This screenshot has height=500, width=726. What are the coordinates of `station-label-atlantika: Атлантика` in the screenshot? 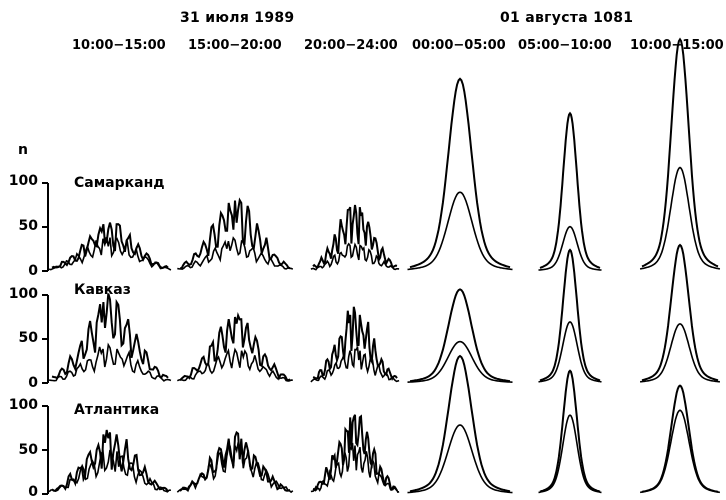 It's located at (117, 410).